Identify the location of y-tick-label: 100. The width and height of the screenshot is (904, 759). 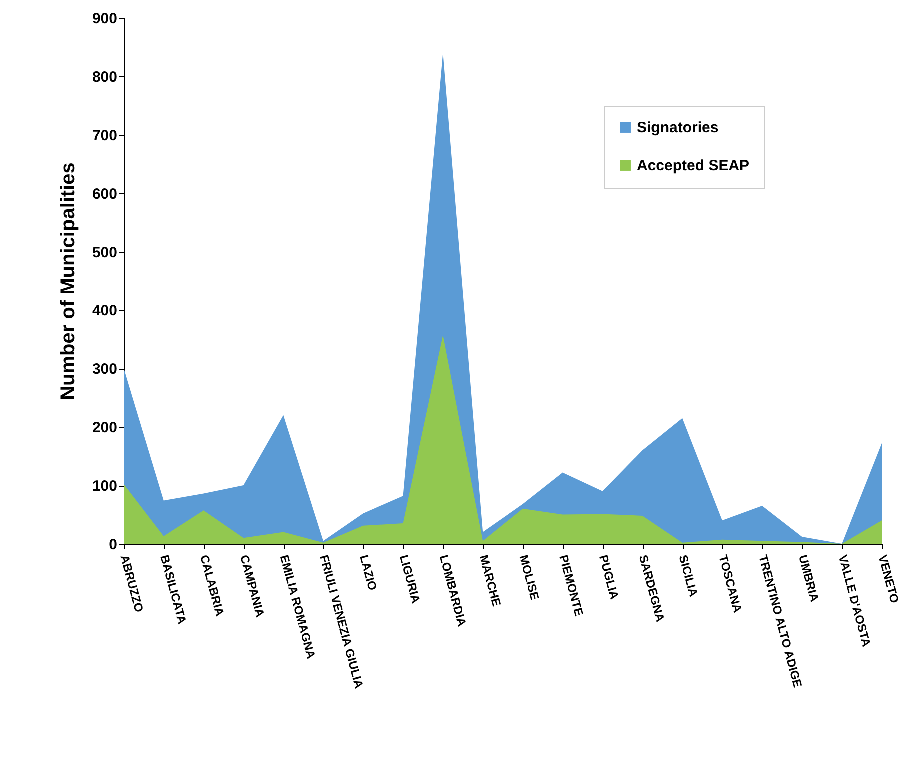
(105, 487).